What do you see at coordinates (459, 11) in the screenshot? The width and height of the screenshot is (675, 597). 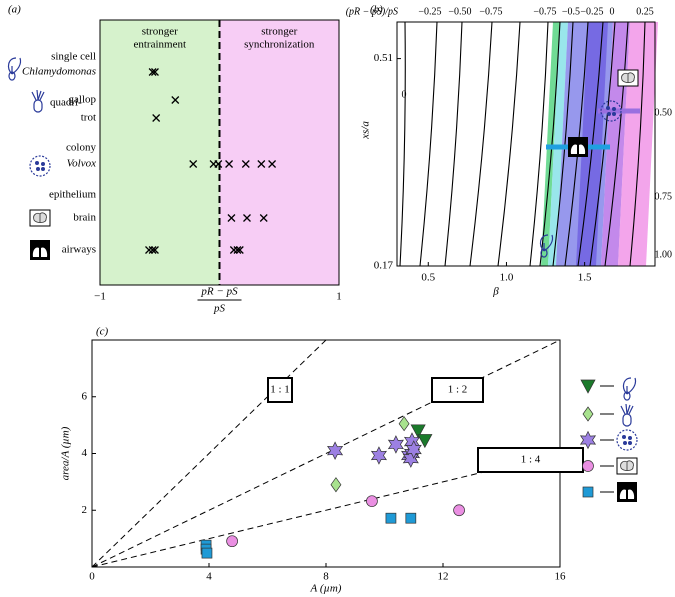 I see `contour-label: −0.50` at bounding box center [459, 11].